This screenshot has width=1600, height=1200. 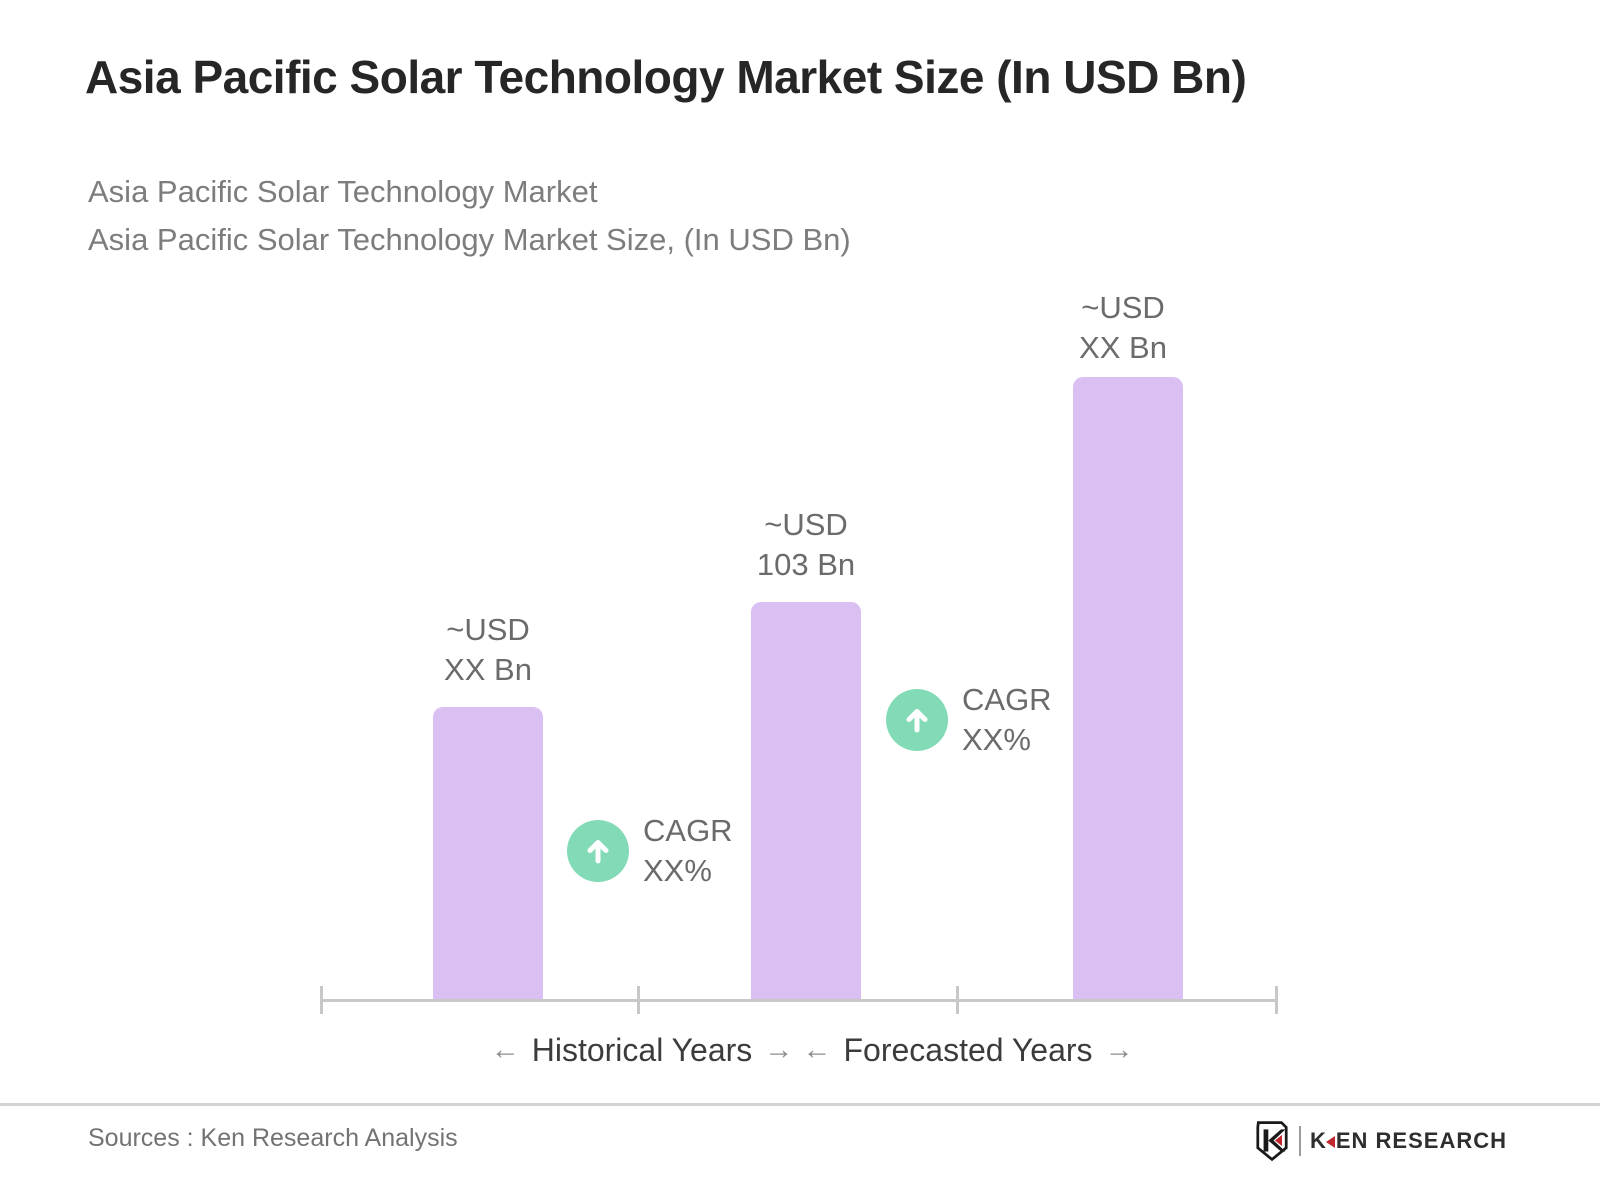 I want to click on logo-wordmark: K EN RESEARCH, so click(x=1408, y=1141).